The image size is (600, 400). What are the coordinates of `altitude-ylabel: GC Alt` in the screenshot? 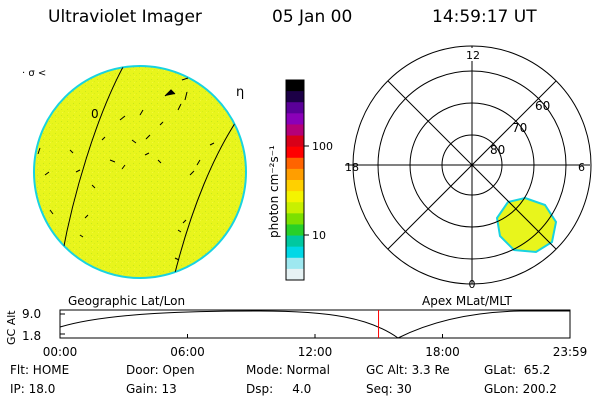 It's located at (11, 327).